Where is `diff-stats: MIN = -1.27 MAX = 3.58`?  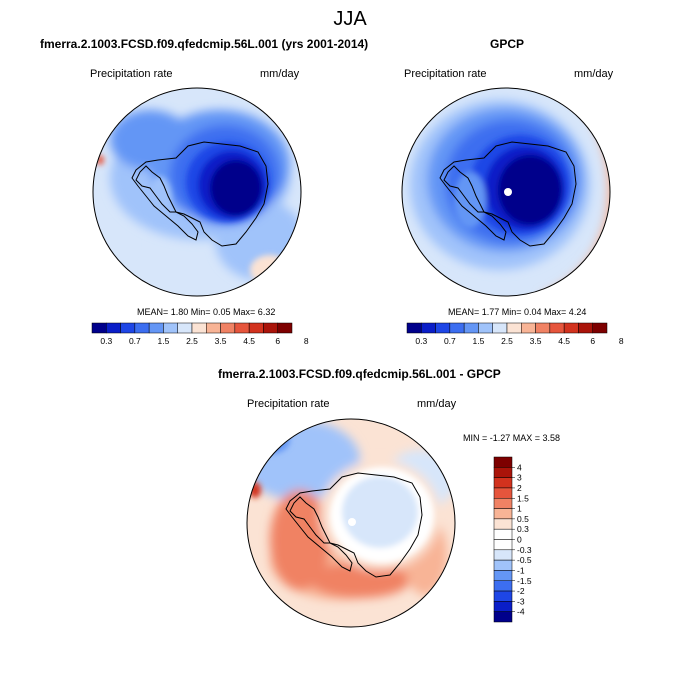 diff-stats: MIN = -1.27 MAX = 3.58 is located at coordinates (512, 438).